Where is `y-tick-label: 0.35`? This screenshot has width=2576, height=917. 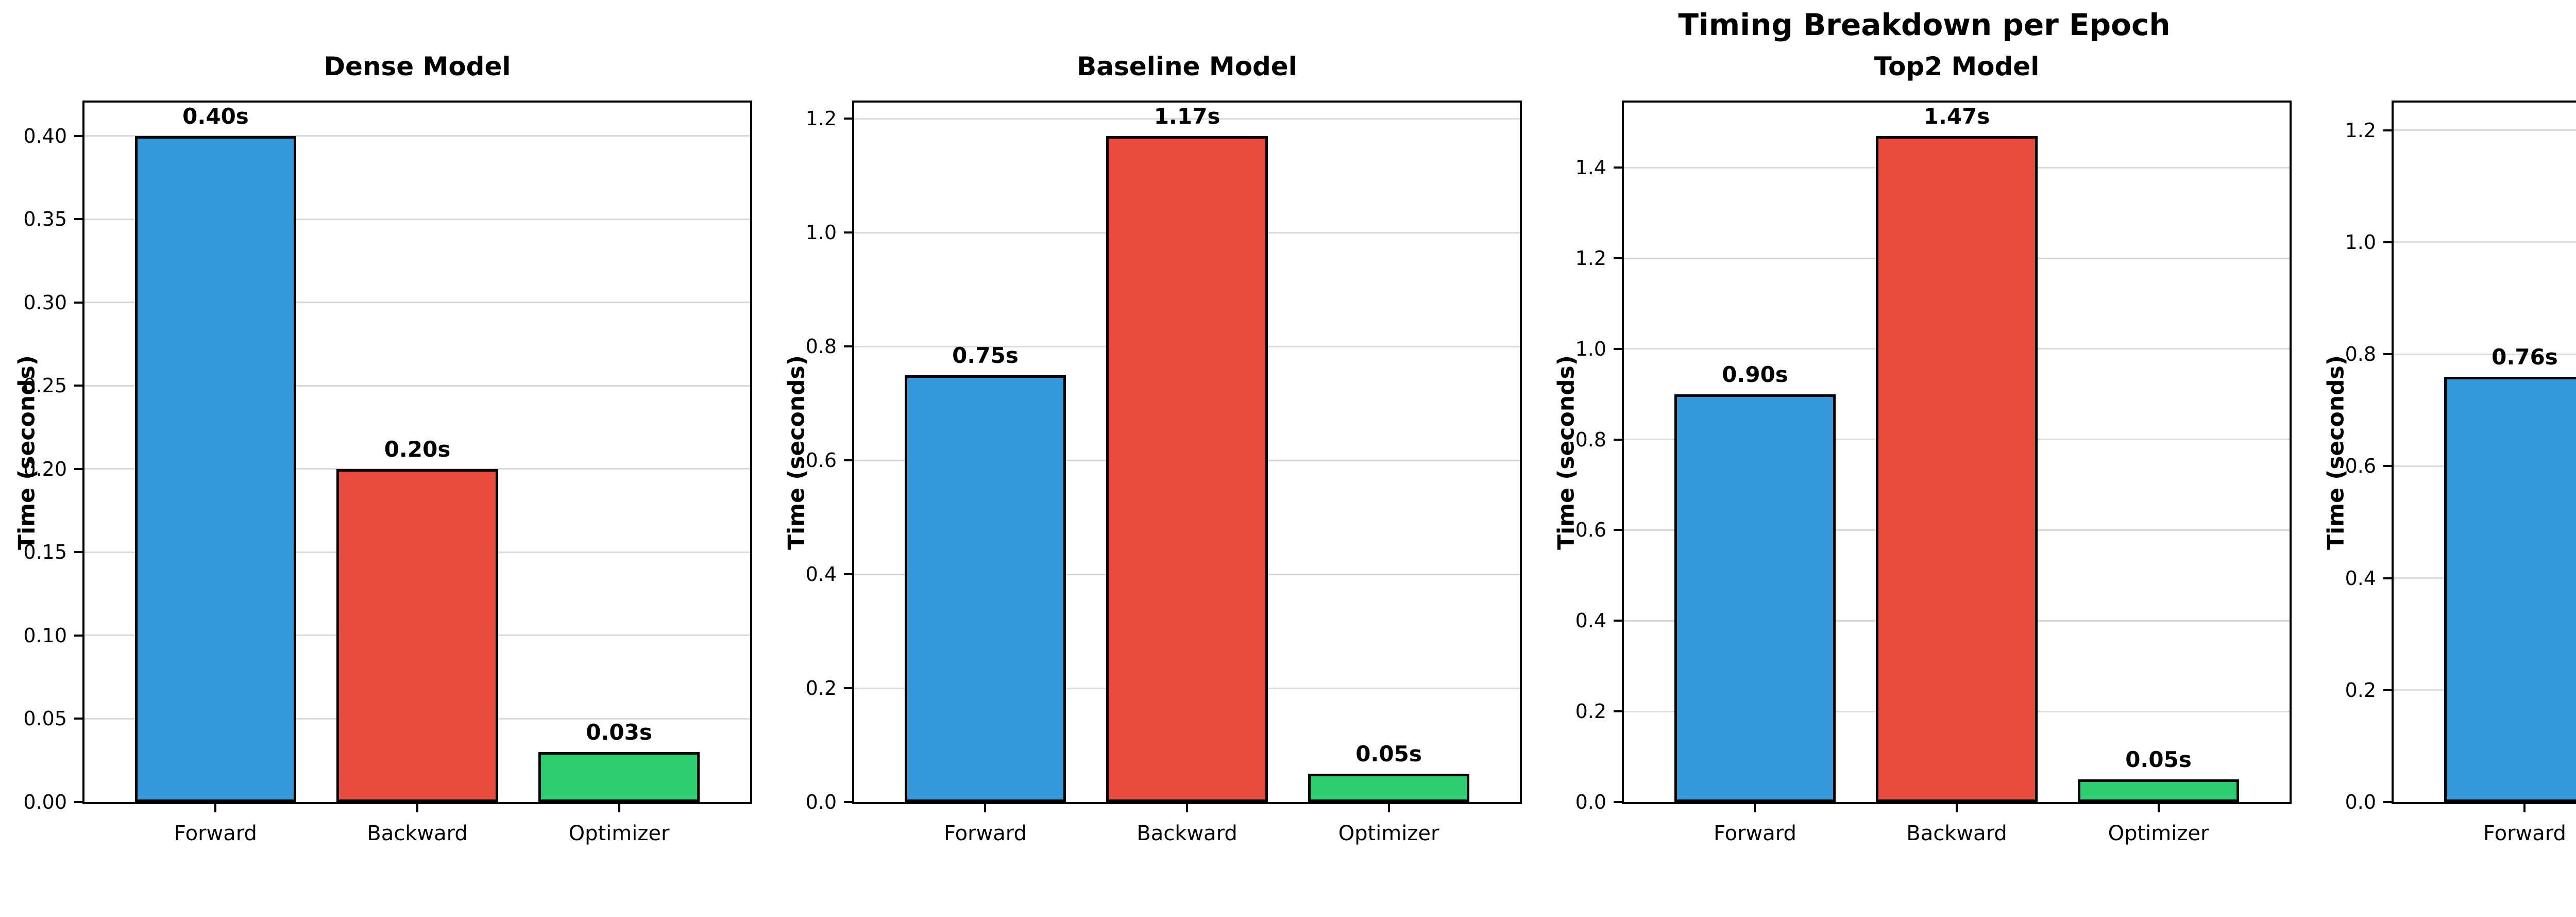
y-tick-label: 0.35 is located at coordinates (45, 219).